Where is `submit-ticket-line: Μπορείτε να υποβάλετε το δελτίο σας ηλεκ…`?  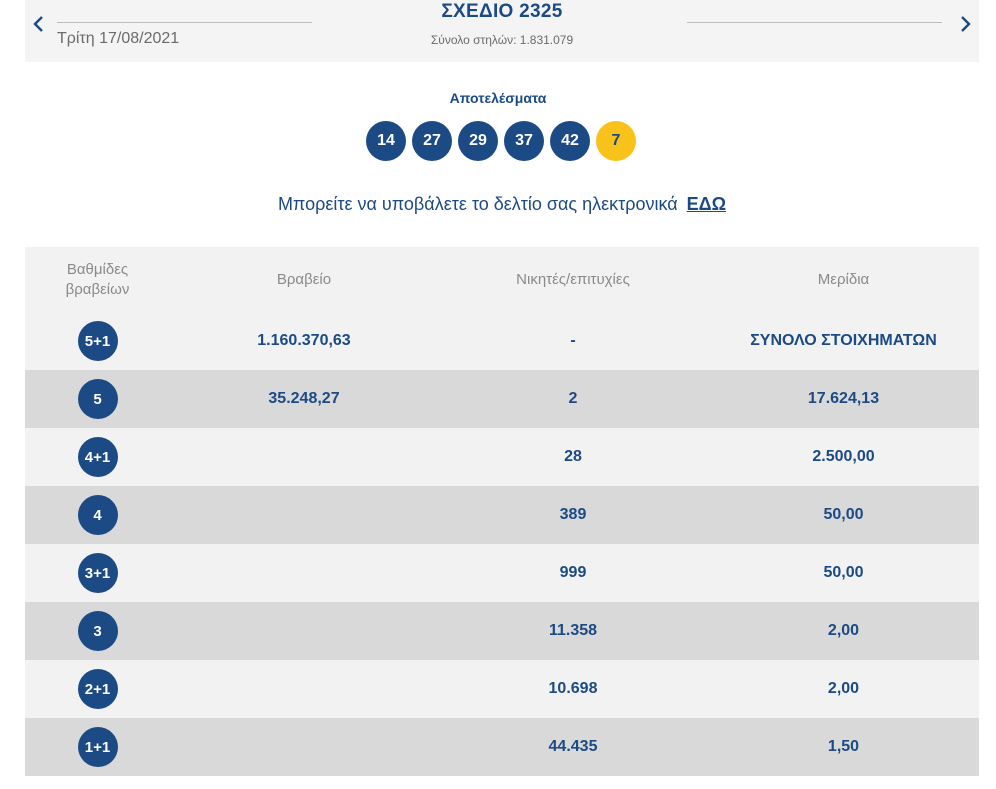
submit-ticket-line: Μπορείτε να υποβάλετε το δελτίο σας ηλεκ… is located at coordinates (498, 204).